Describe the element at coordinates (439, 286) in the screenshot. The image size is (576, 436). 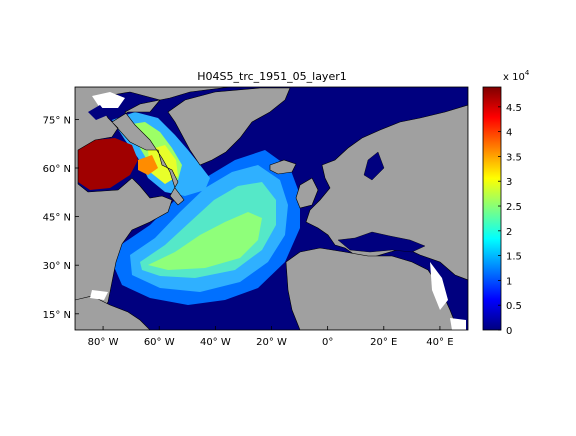
I see `red-sea-gap` at that location.